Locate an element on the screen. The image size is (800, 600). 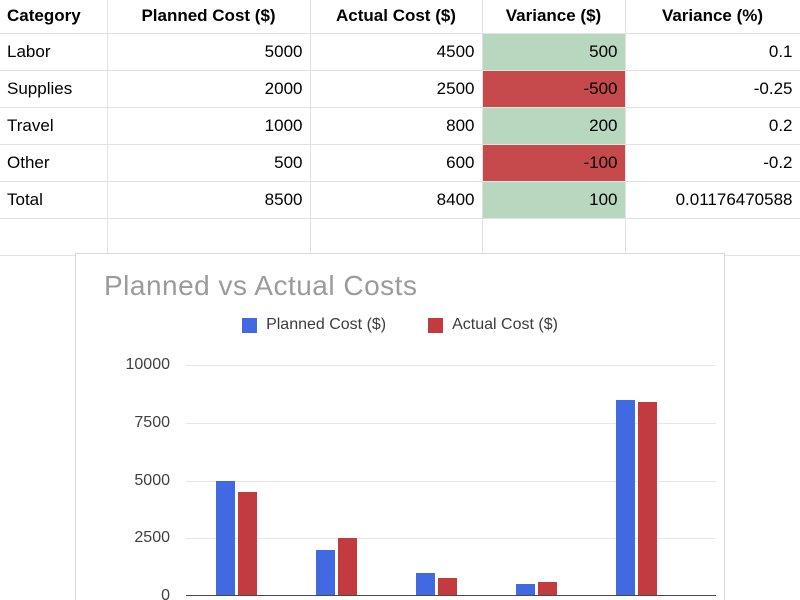
bar-planned-total is located at coordinates (625, 497).